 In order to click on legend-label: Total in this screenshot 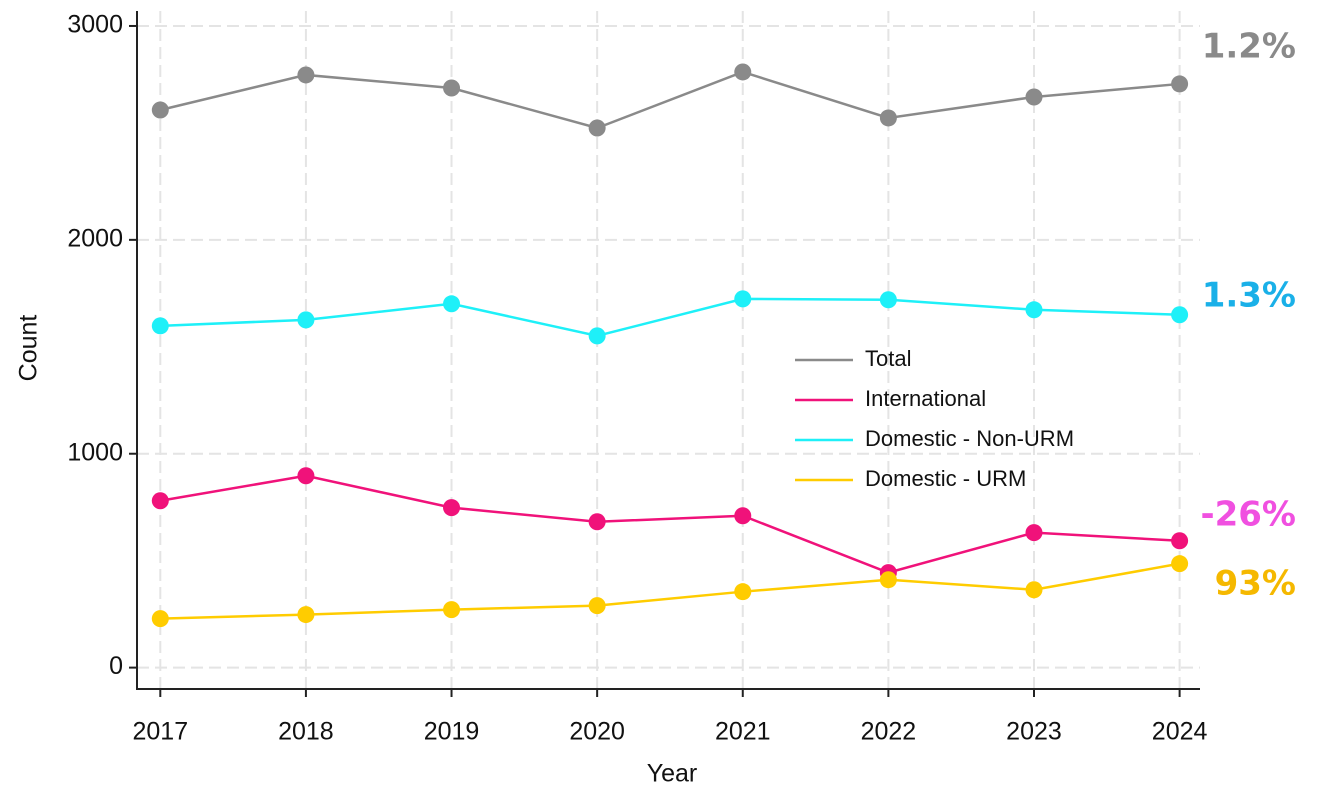, I will do `click(888, 358)`.